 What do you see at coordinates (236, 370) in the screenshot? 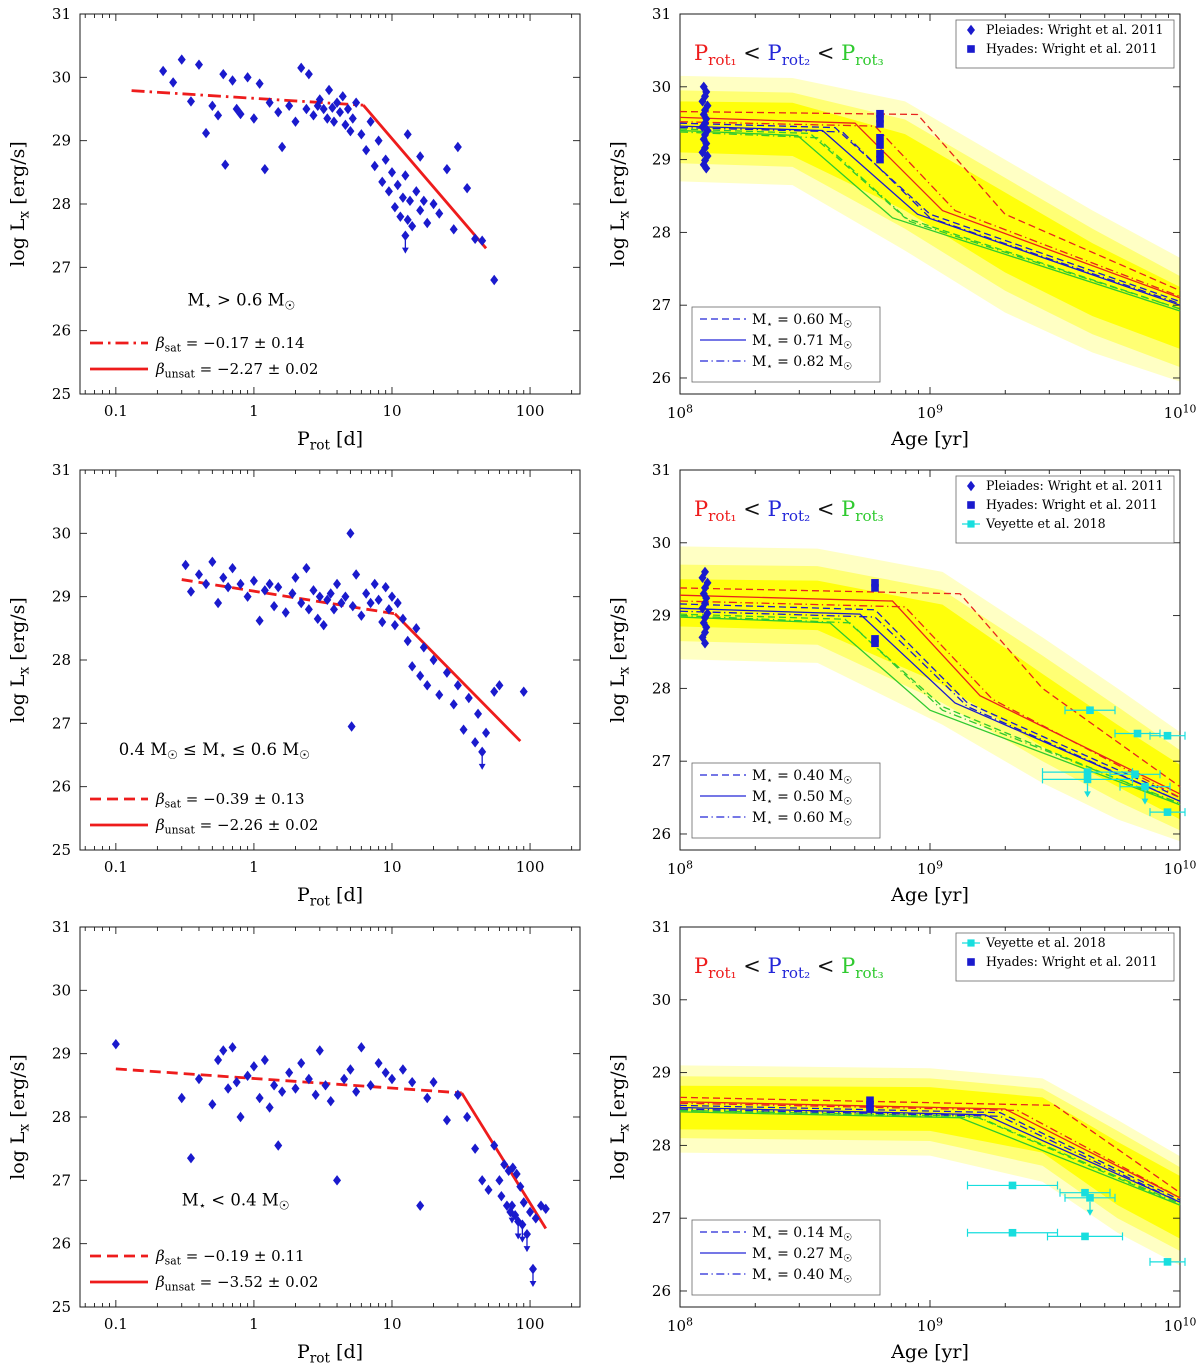
I see `fit-legend-label: βunsat​ = −2.27 ± 0.02` at bounding box center [236, 370].